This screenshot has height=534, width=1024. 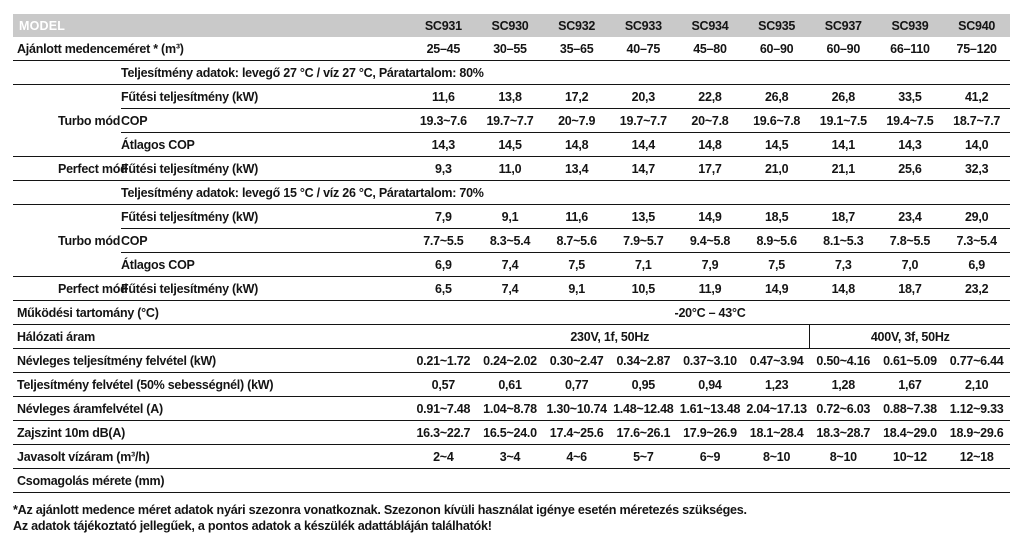 I want to click on value-cell: 40–75, so click(x=643, y=48).